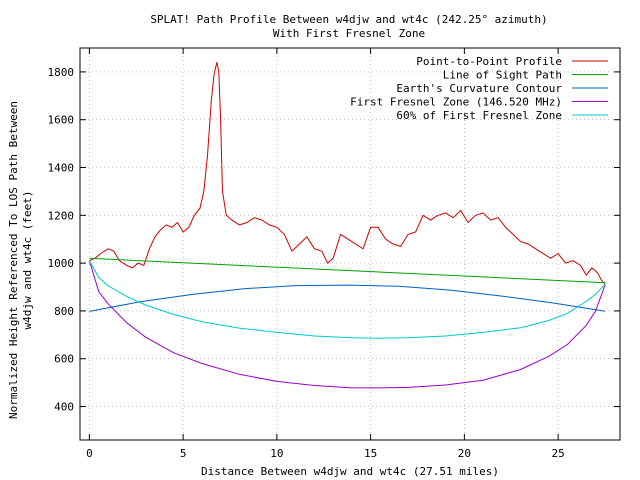 The height and width of the screenshot is (480, 640). What do you see at coordinates (89, 453) in the screenshot?
I see `x-tick-label: 0` at bounding box center [89, 453].